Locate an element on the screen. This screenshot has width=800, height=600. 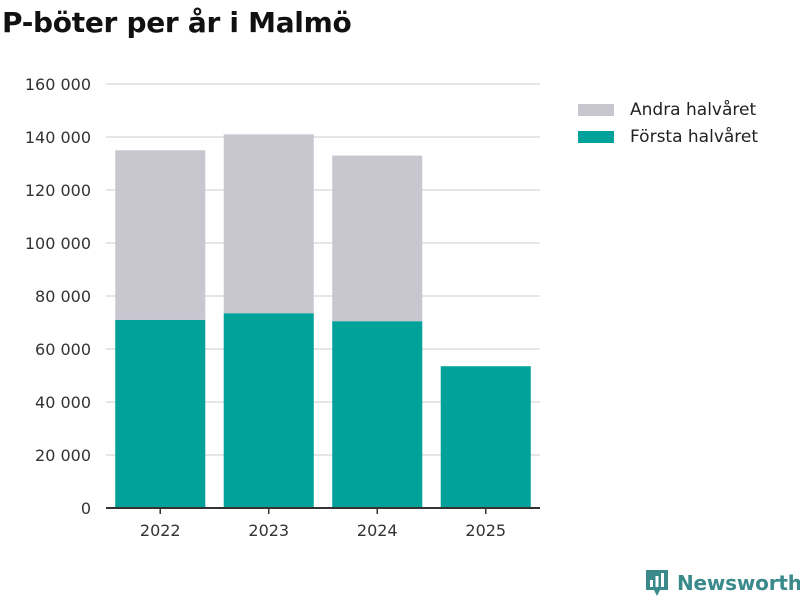
legend-label-andra-halvaret: Andra halvåret is located at coordinates (693, 109).